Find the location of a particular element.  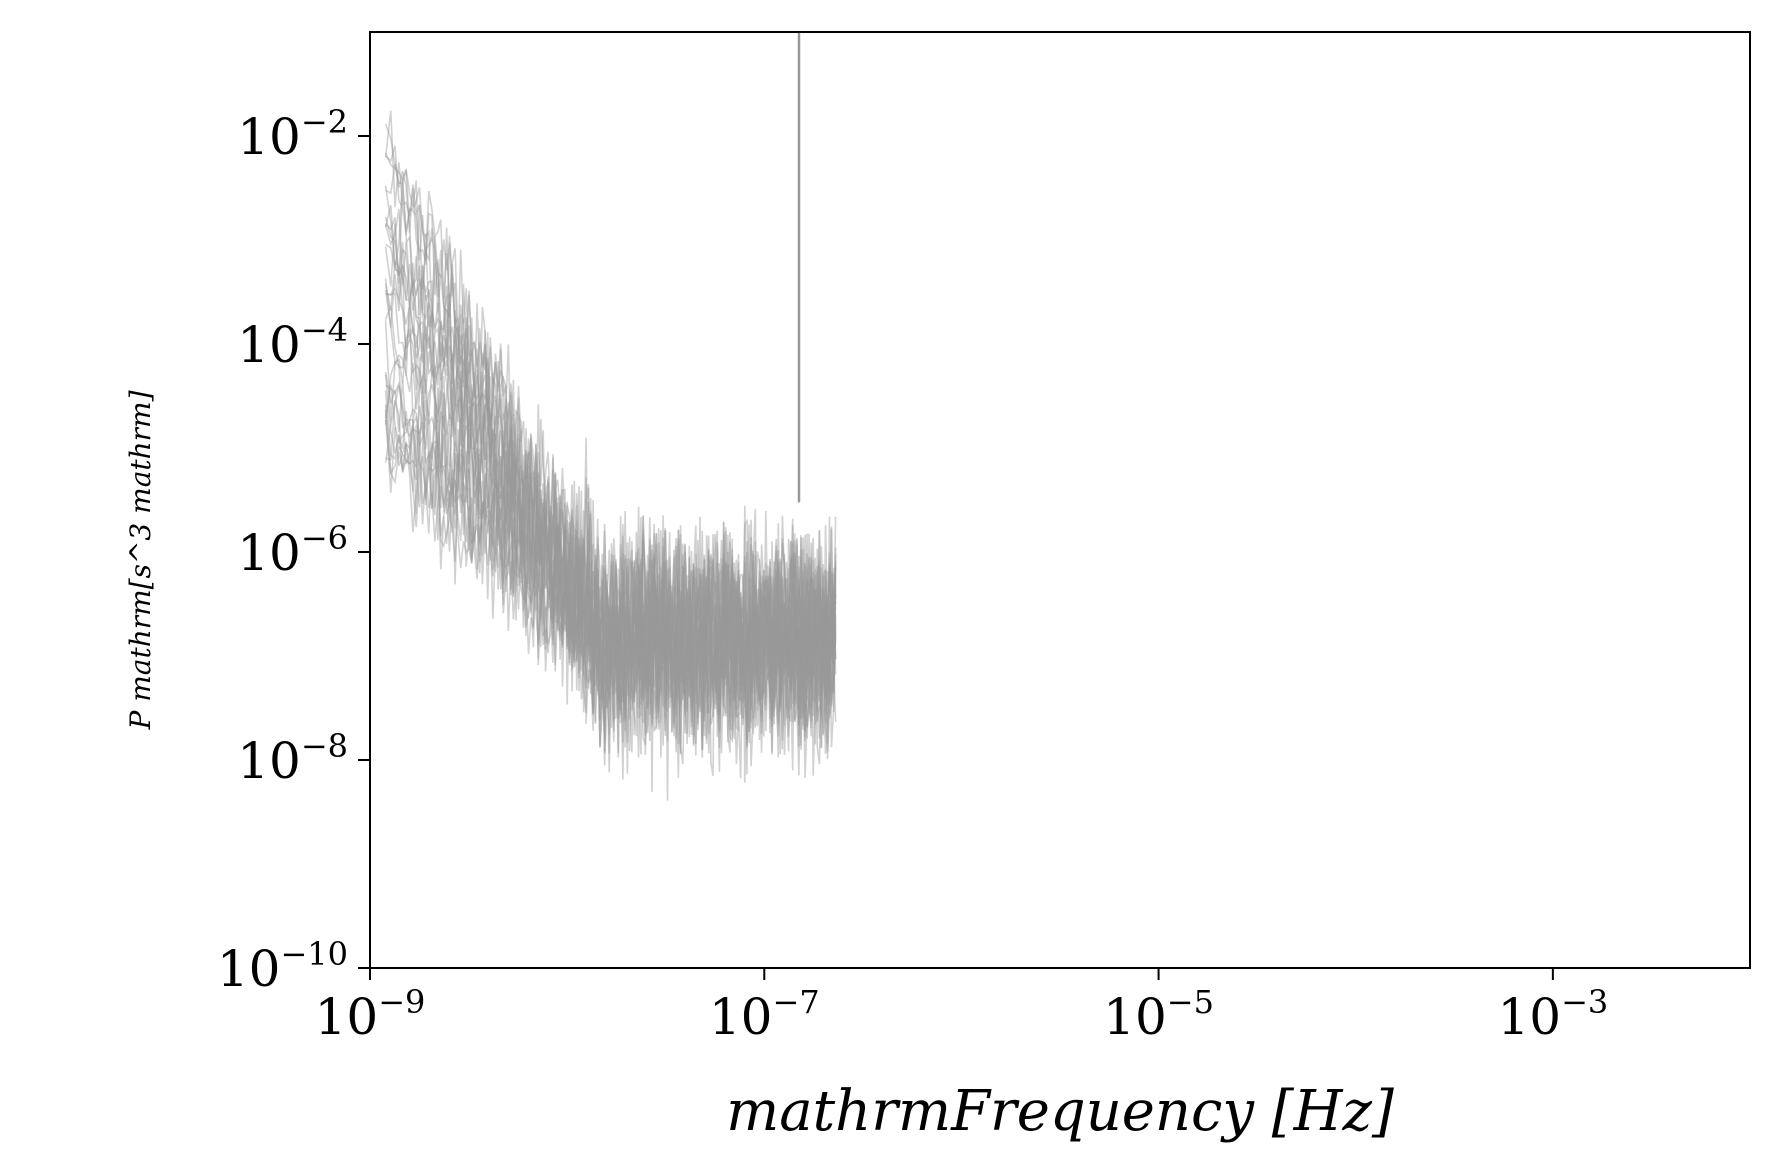

x-tick-label: 10⁻⁵ is located at coordinates (1158, 1014).